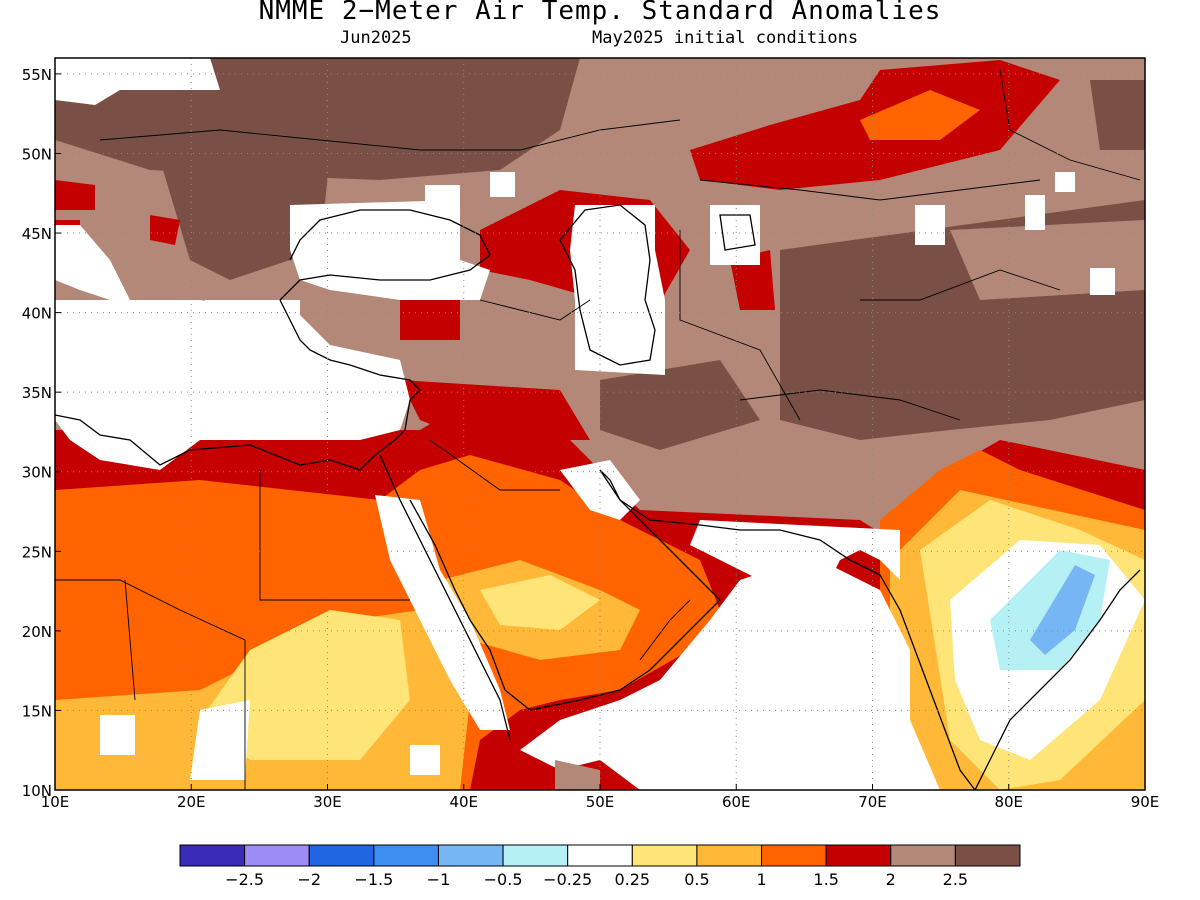 Image resolution: width=1200 pixels, height=900 pixels. What do you see at coordinates (37, 552) in the screenshot?
I see `lat-tick-label: 25N` at bounding box center [37, 552].